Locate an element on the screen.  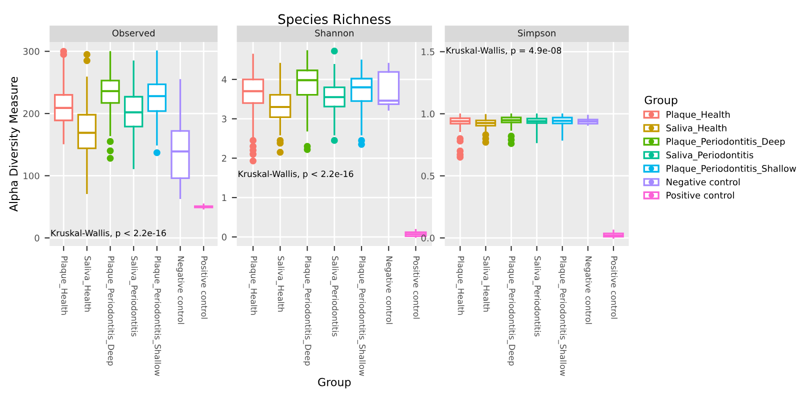
legend-label: Saliva_Health is located at coordinates (696, 129).